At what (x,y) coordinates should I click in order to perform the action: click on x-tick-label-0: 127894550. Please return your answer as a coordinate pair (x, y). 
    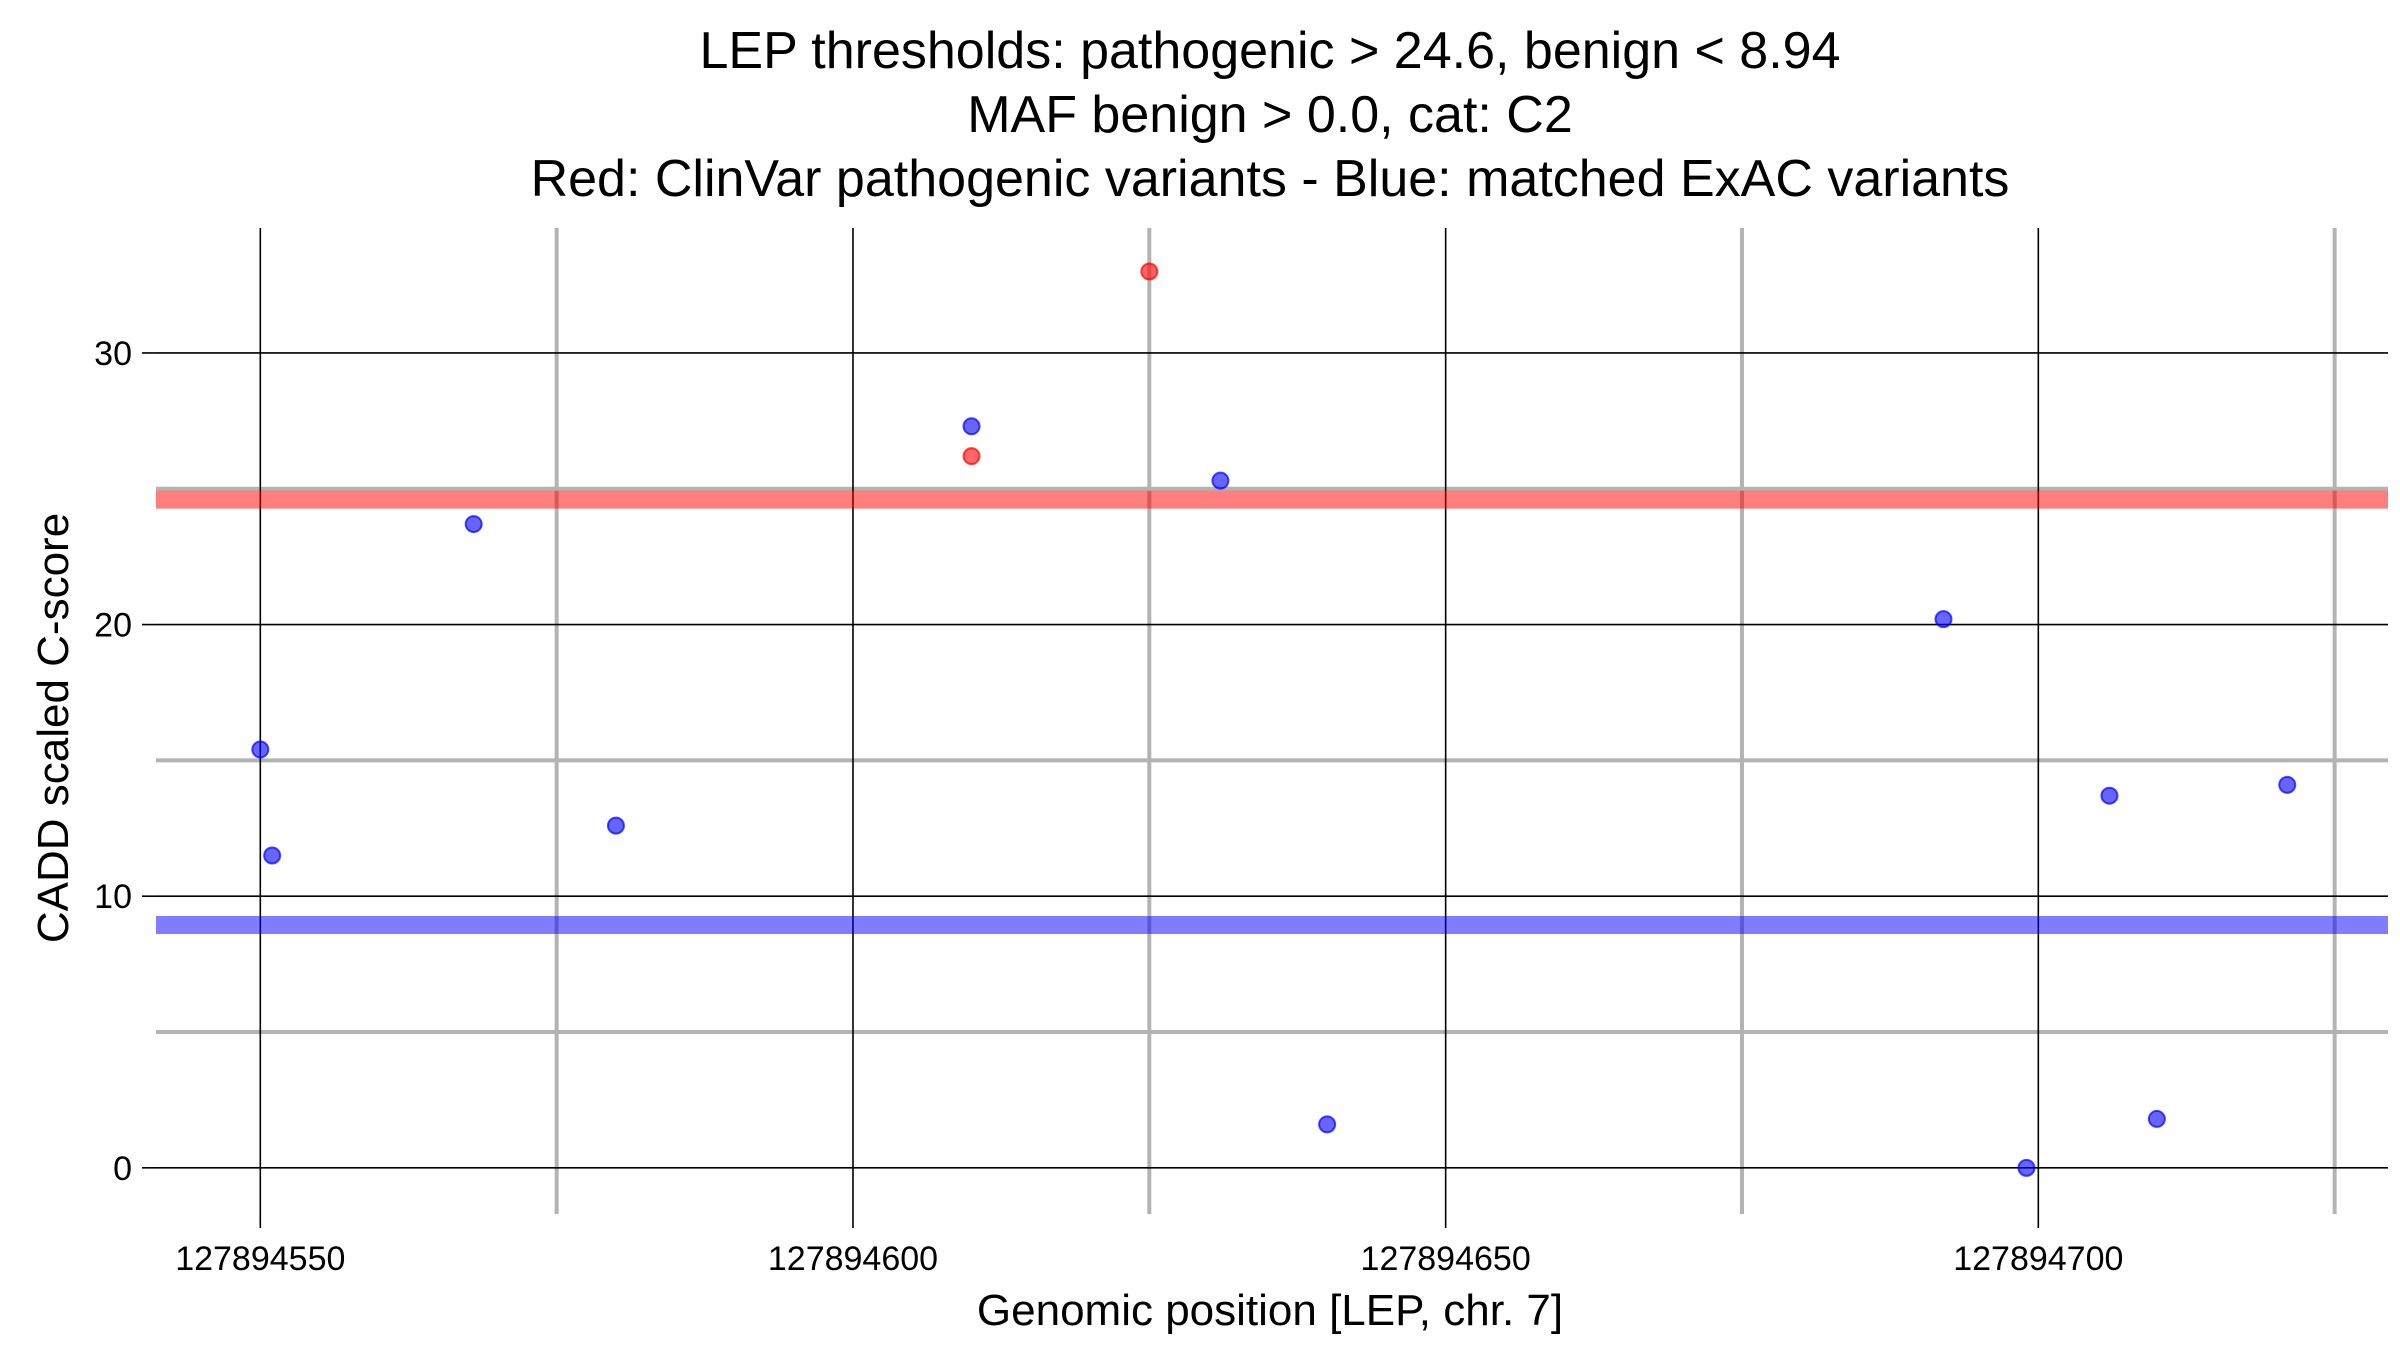
    Looking at the image, I should click on (260, 1259).